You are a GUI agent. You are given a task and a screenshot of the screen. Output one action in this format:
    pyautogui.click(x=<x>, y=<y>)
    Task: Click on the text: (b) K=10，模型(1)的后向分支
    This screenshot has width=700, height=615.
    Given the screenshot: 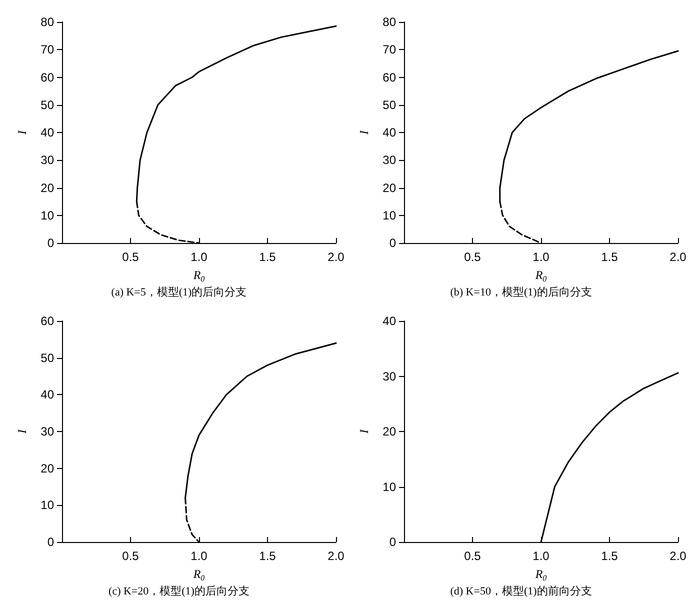 What is the action you would take?
    pyautogui.click(x=521, y=292)
    